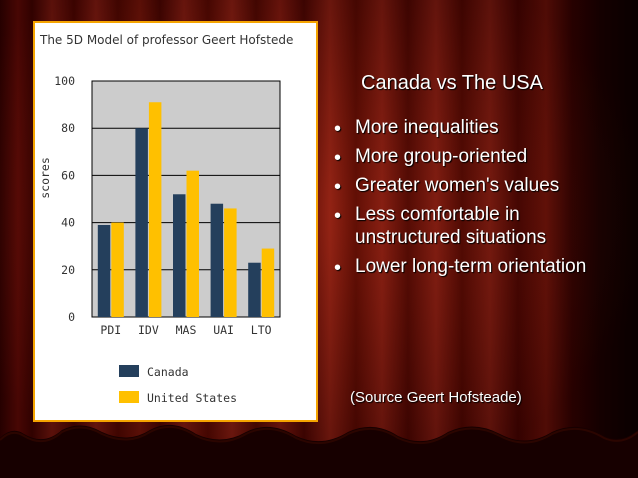 The width and height of the screenshot is (638, 478). I want to click on y-axis-label: scores, so click(45, 178).